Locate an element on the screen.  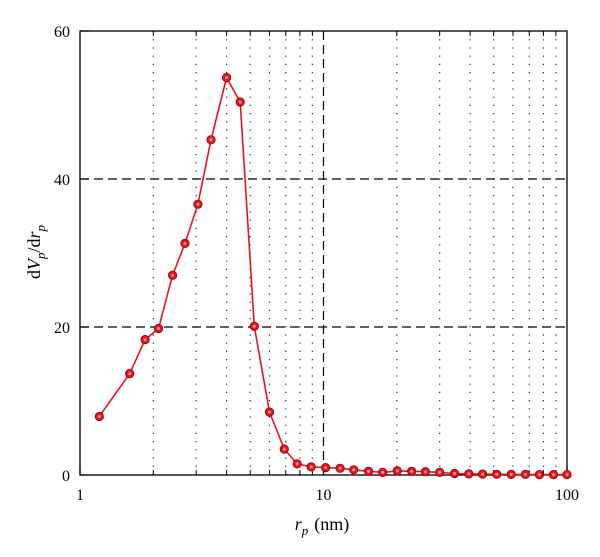
x-tick-label: 10 is located at coordinates (324, 495).